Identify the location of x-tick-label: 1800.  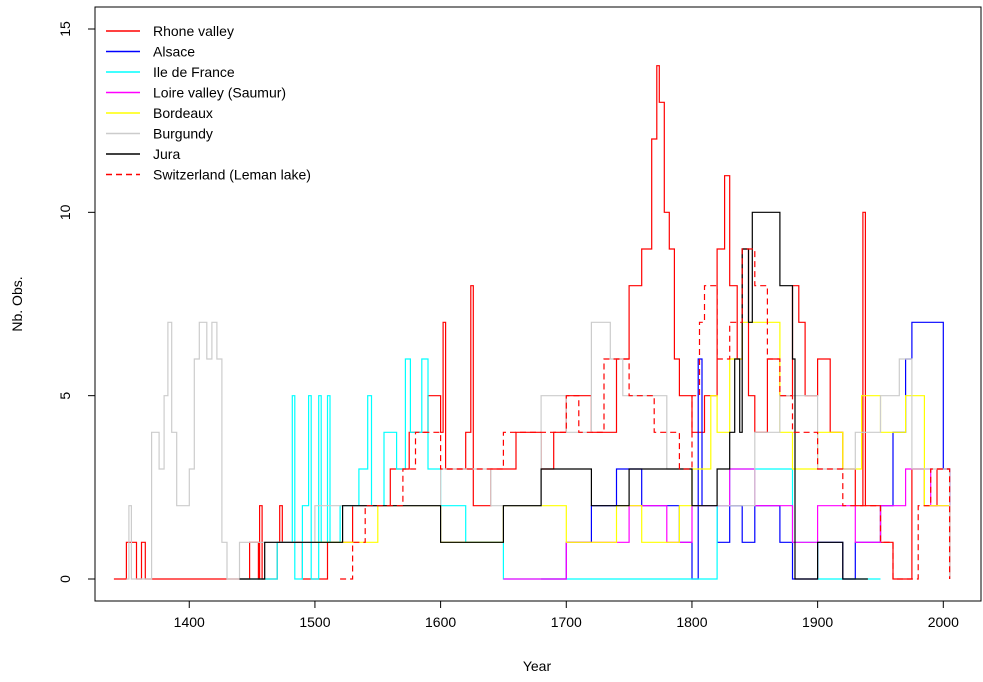
(691, 622).